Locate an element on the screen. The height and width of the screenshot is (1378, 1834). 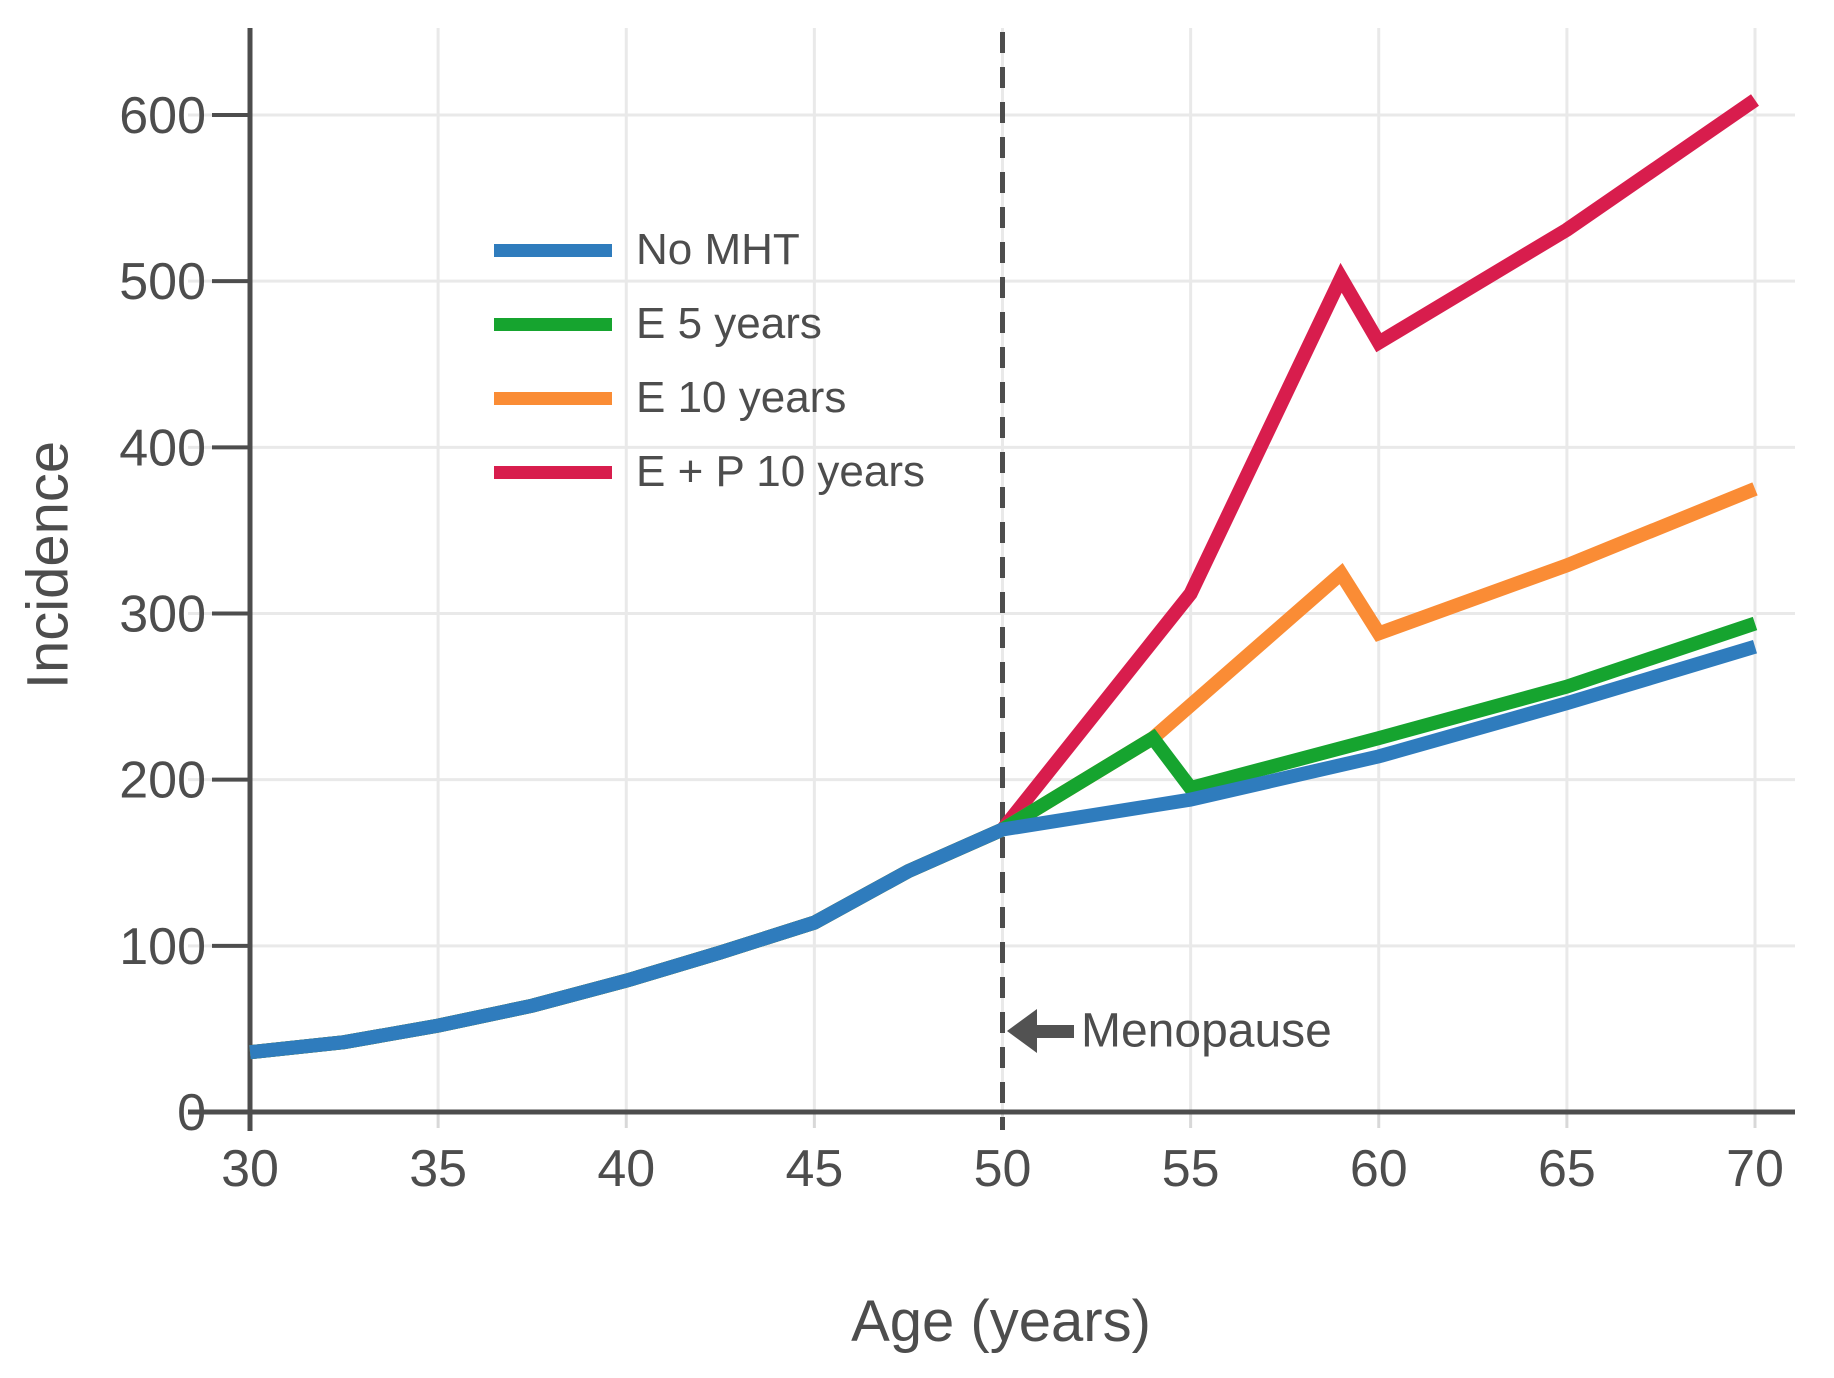
x-tick-label-45: 45 is located at coordinates (814, 1169).